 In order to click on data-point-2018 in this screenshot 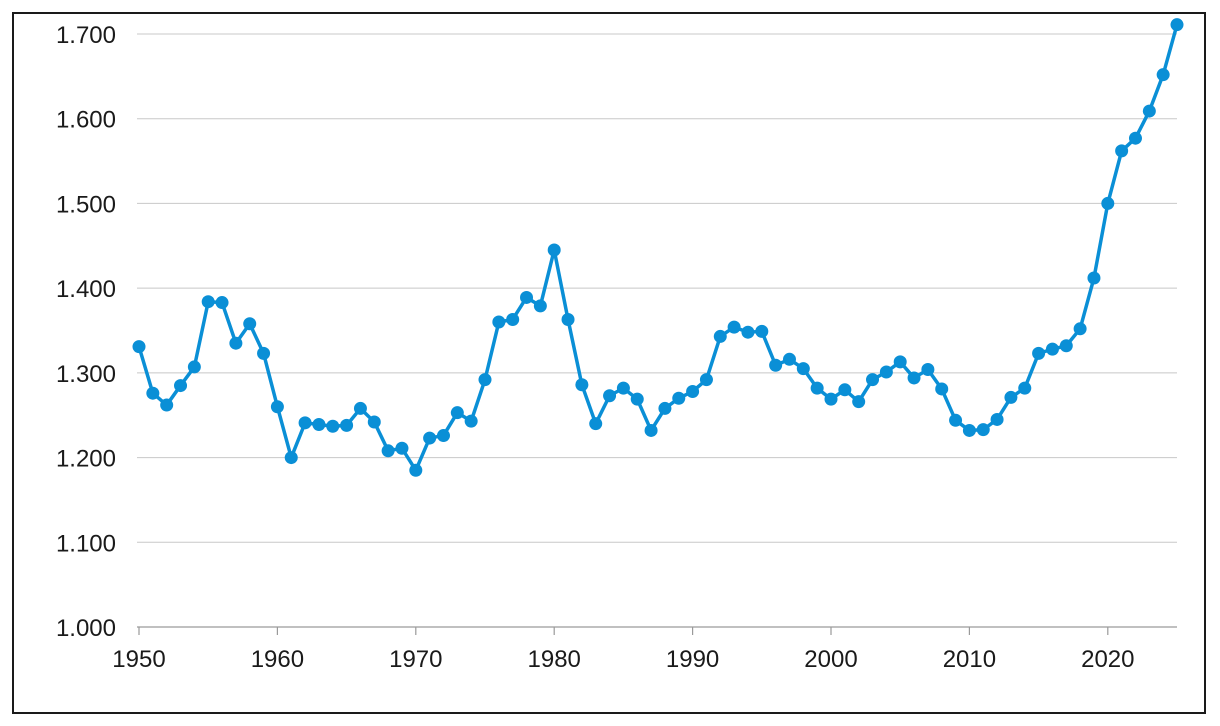, I will do `click(1080, 329)`.